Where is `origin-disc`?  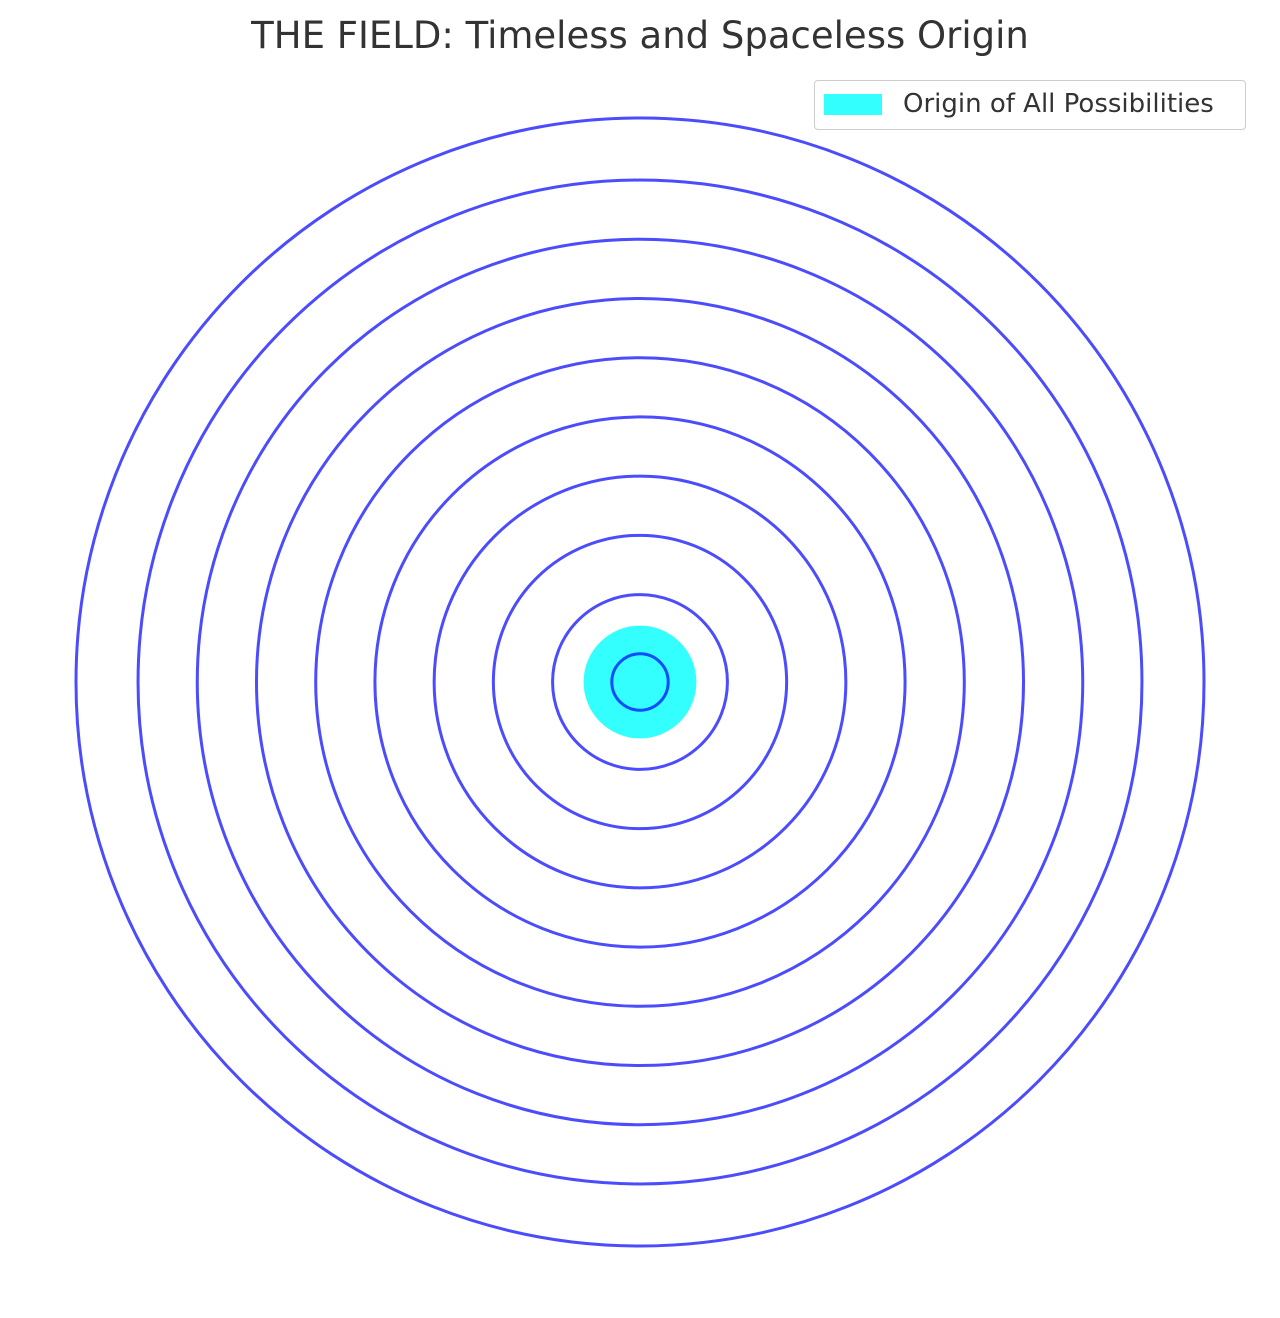
origin-disc is located at coordinates (640, 682).